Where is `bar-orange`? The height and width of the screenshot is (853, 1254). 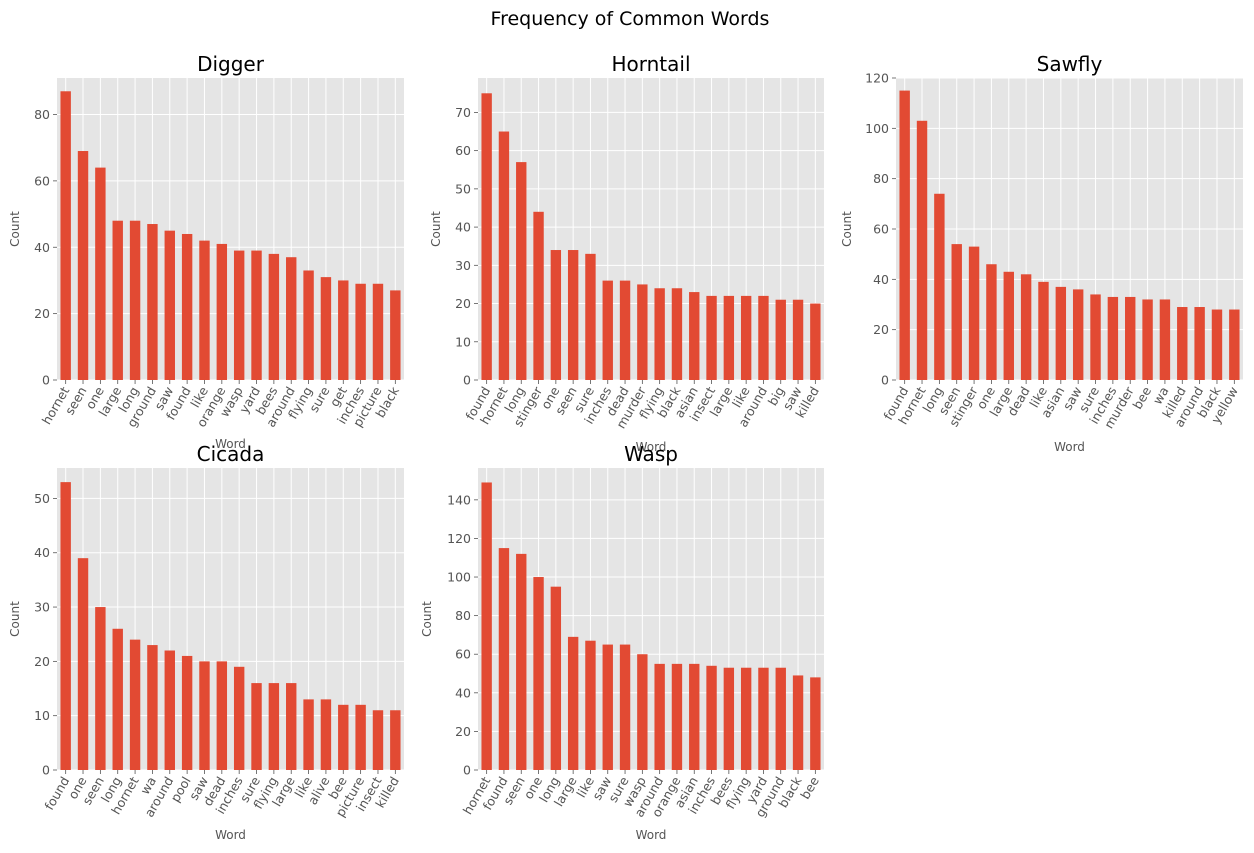
bar-orange is located at coordinates (222, 311).